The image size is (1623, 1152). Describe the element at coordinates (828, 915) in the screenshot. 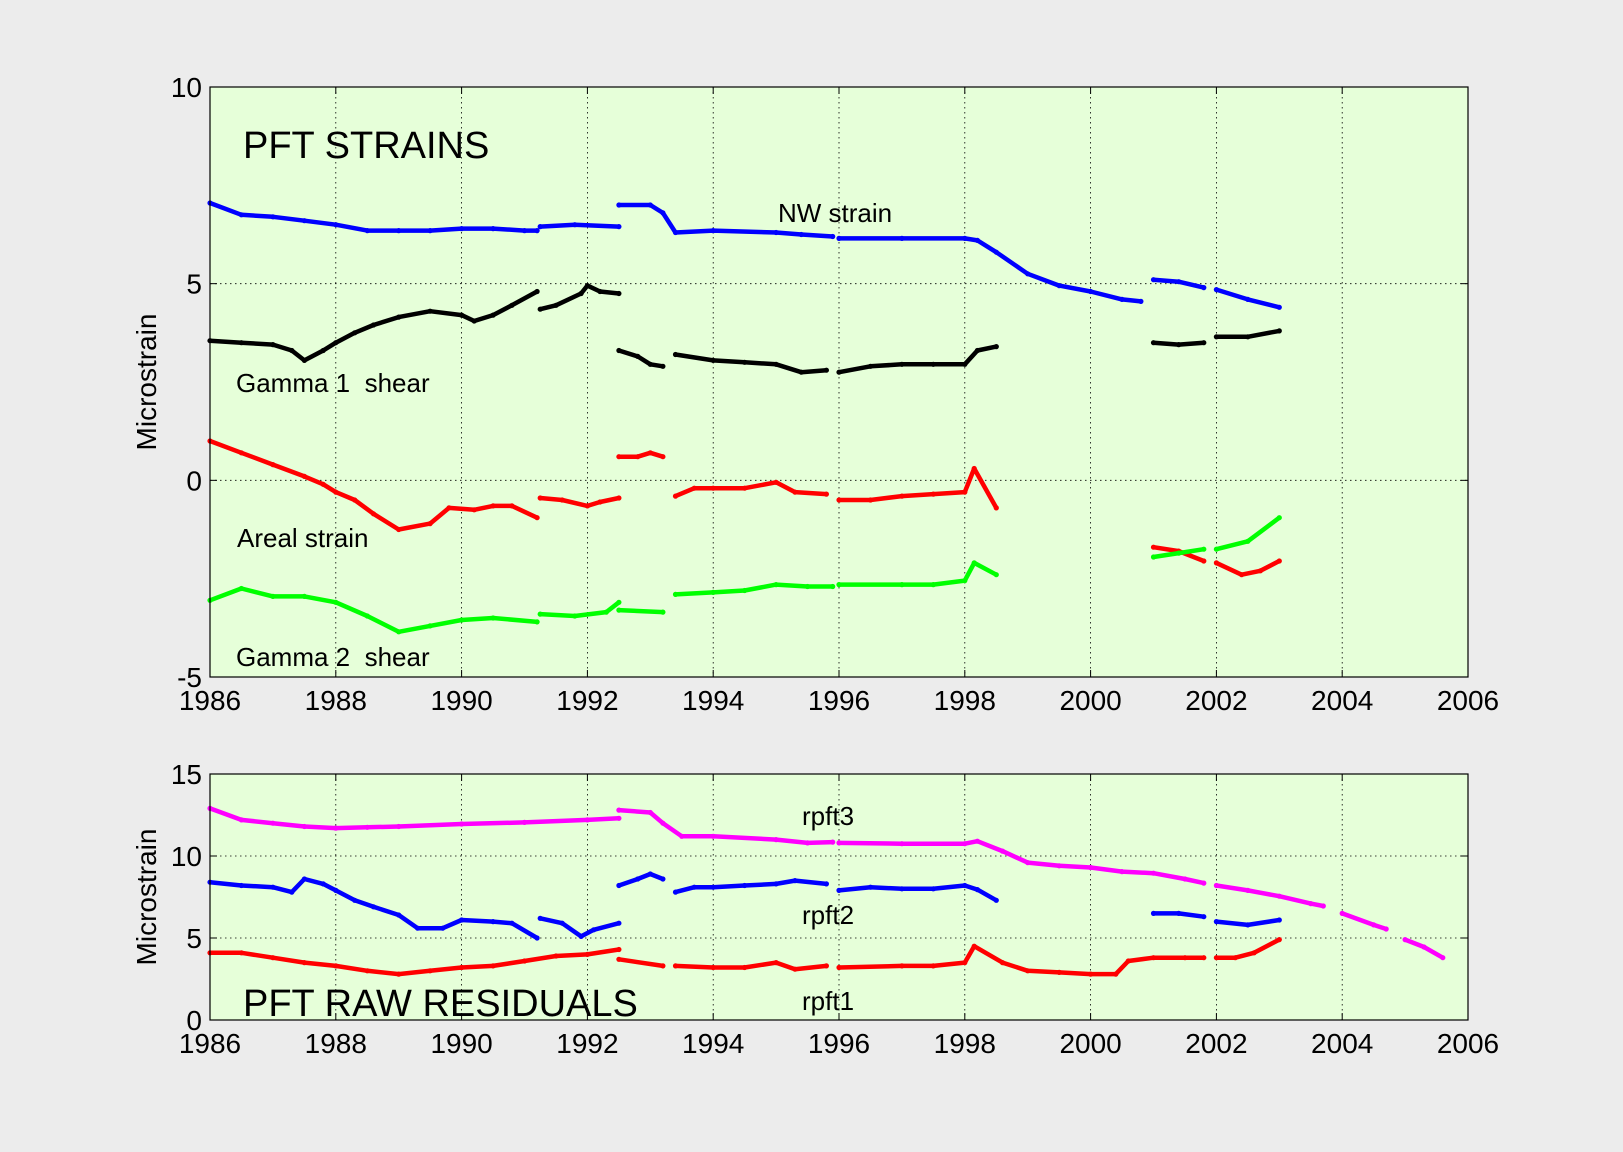

I see `label-rpft2: rpft2` at that location.